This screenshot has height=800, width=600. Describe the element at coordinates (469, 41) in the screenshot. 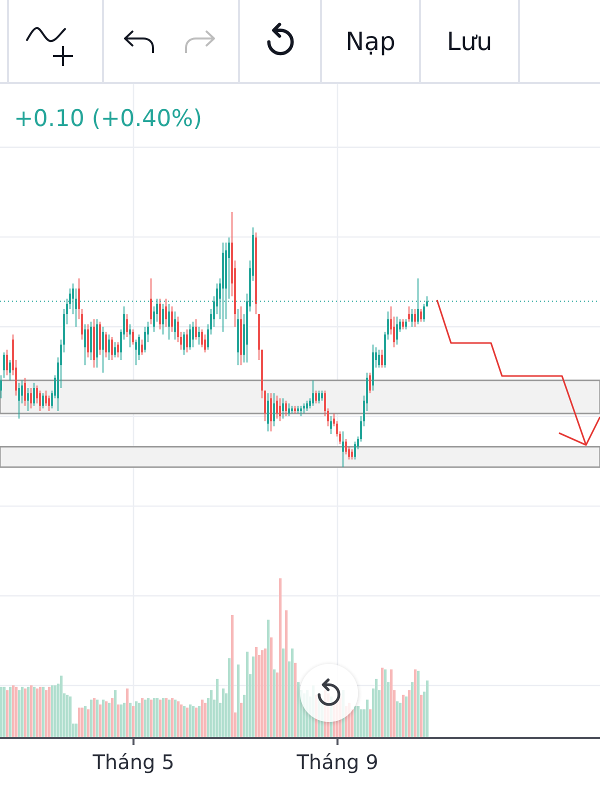

I see `text: Lưu` at that location.